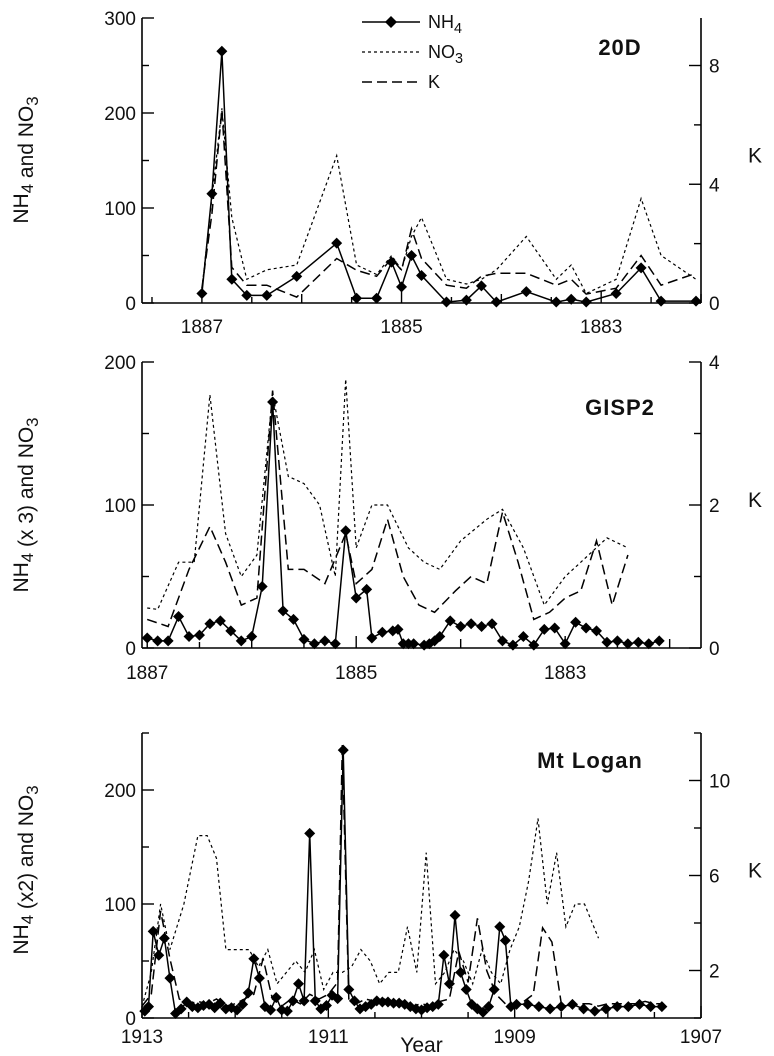 This screenshot has height=1056, width=774. I want to click on x-tick-label: 1911, so click(328, 1037).